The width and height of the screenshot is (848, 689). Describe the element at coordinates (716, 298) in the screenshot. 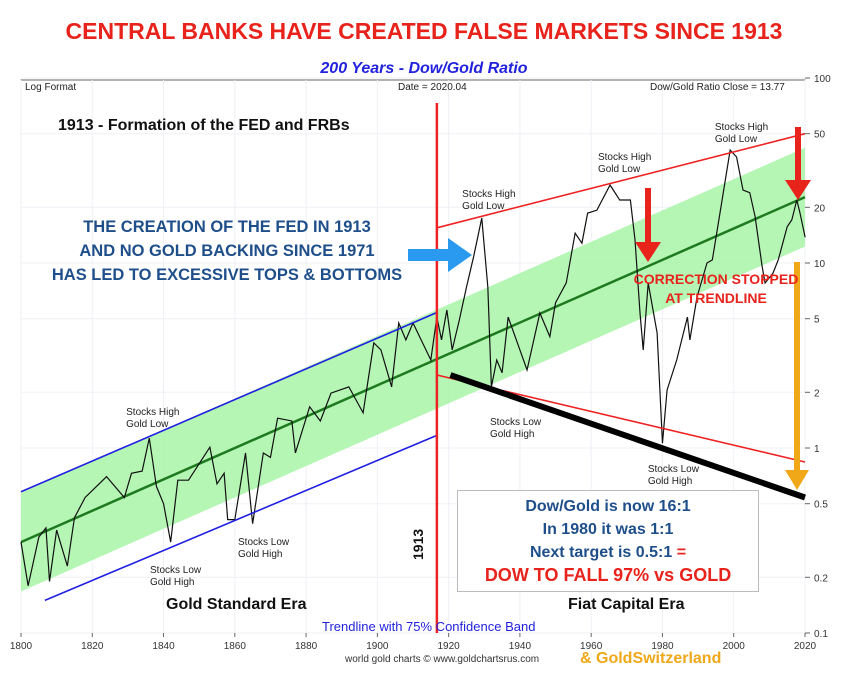

I see `correction-line: AT TRENDLINE` at that location.